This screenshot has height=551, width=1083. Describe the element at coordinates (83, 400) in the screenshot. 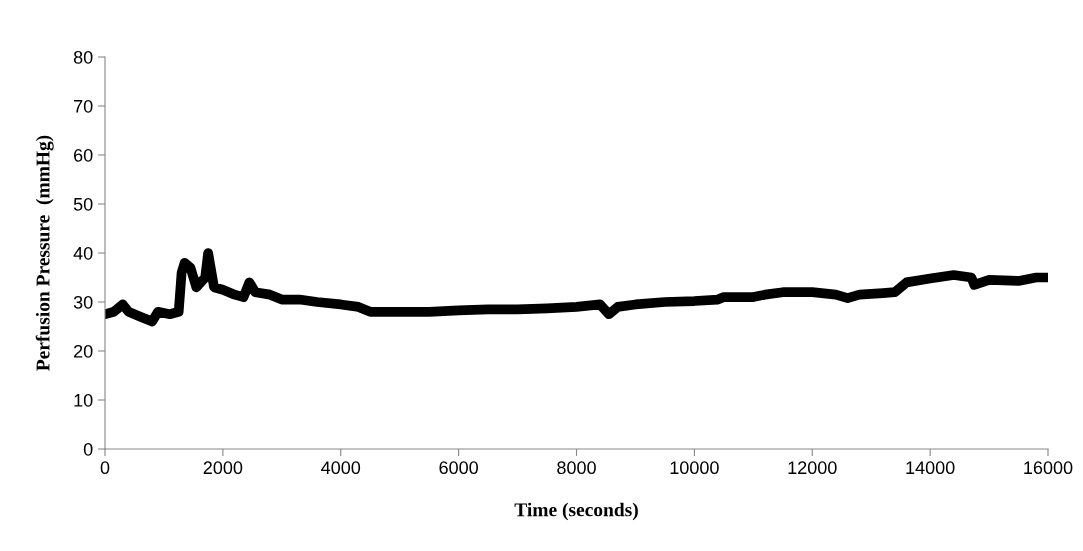

I see `y-tick-label: 10` at that location.